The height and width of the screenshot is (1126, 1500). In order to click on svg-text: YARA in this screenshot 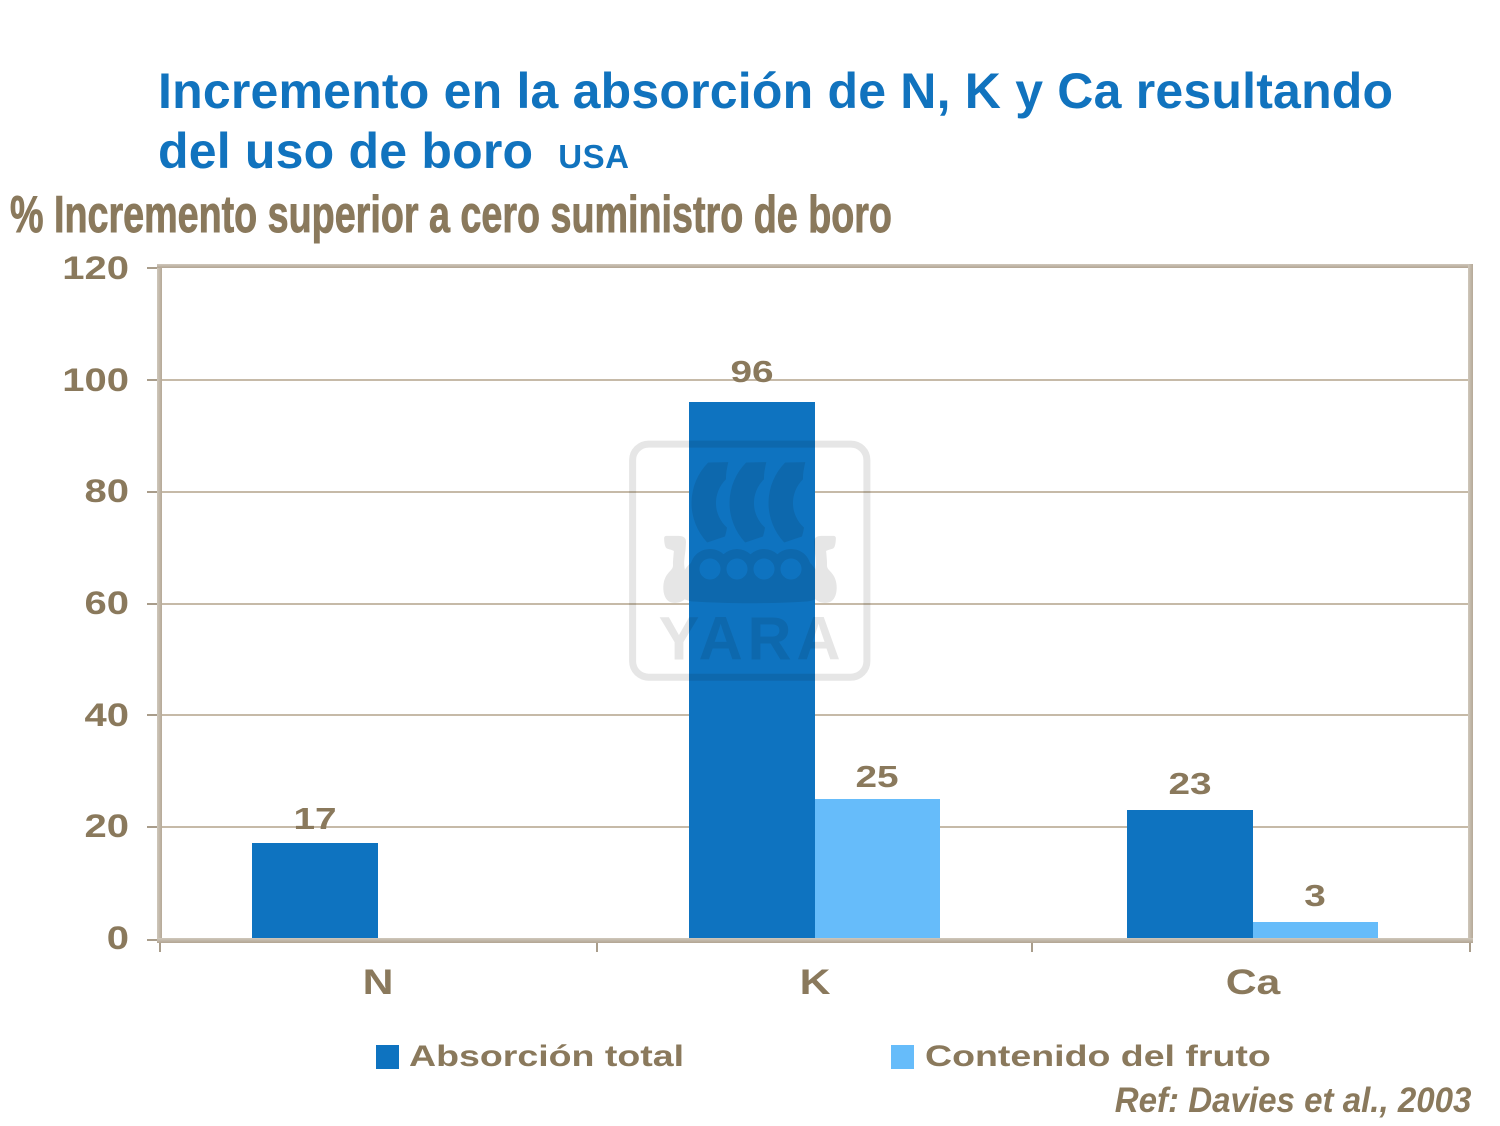, I will do `click(752, 639)`.